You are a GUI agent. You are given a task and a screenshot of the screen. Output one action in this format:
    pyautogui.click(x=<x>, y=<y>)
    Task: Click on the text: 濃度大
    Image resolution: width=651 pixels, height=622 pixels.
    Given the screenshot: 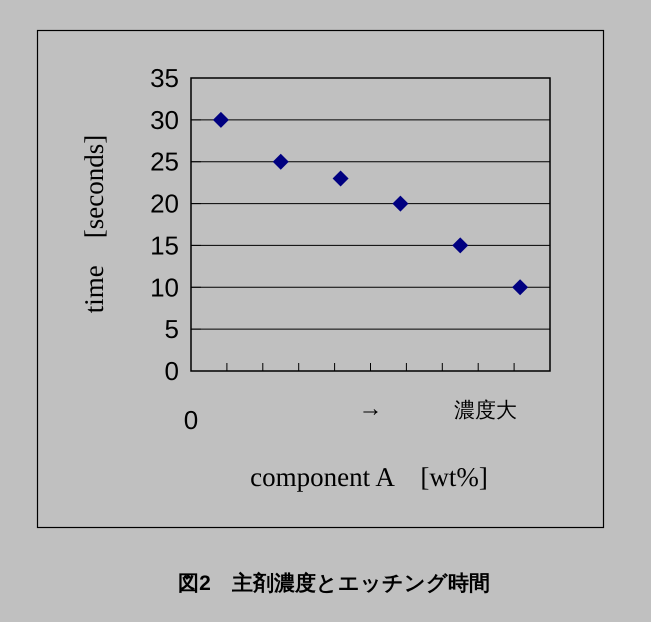 What is the action you would take?
    pyautogui.click(x=485, y=410)
    